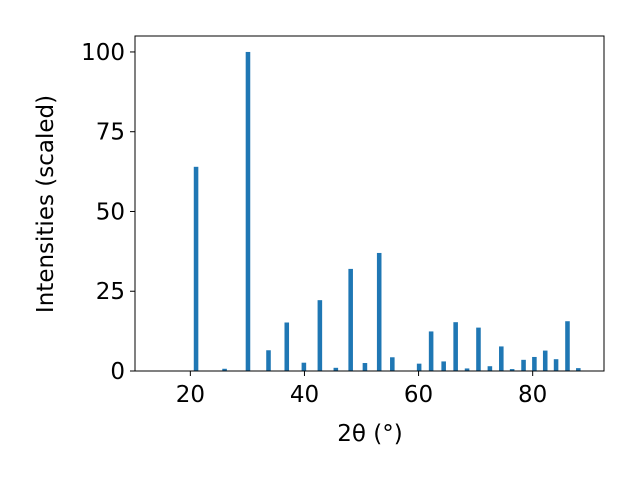 This screenshot has height=480, width=640. I want to click on x-tick-label-0: 20, so click(190, 395).